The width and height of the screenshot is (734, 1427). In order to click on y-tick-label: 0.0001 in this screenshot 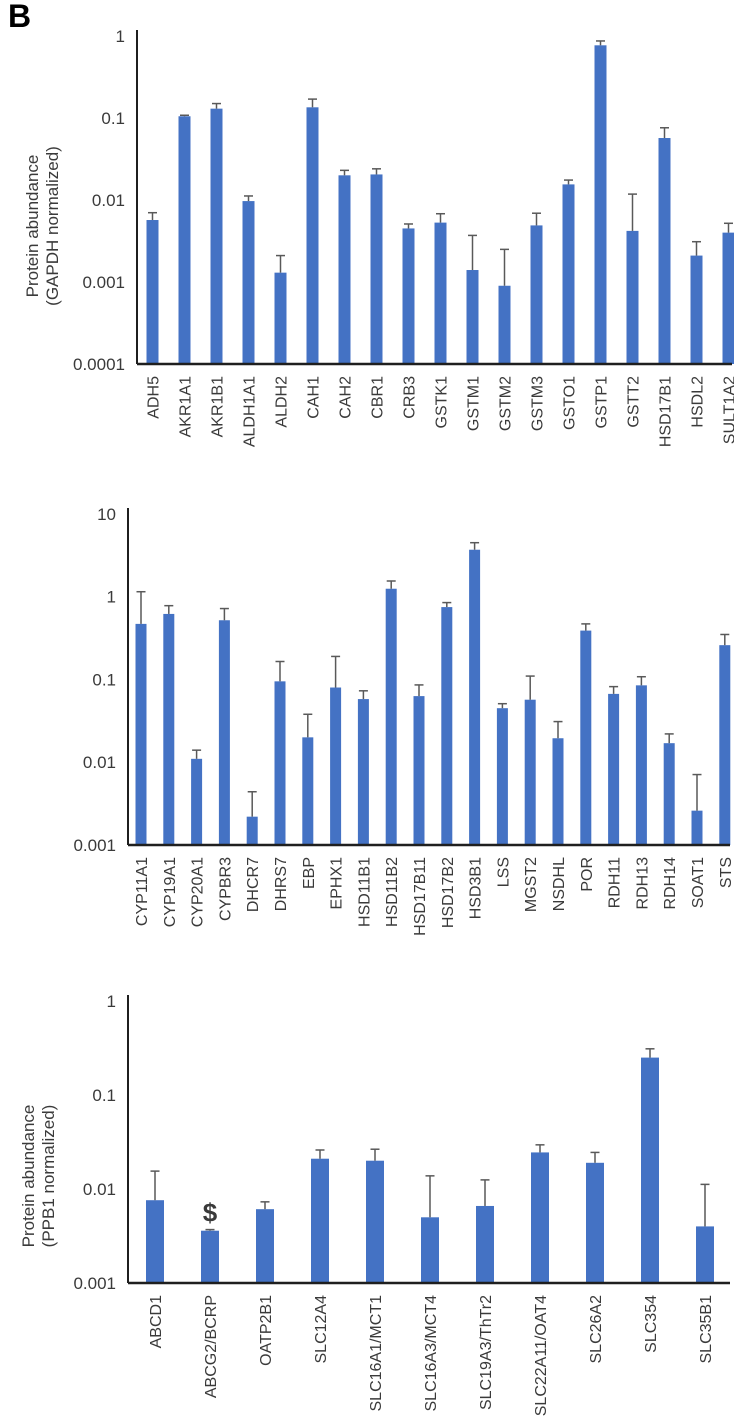, I will do `click(99, 364)`.